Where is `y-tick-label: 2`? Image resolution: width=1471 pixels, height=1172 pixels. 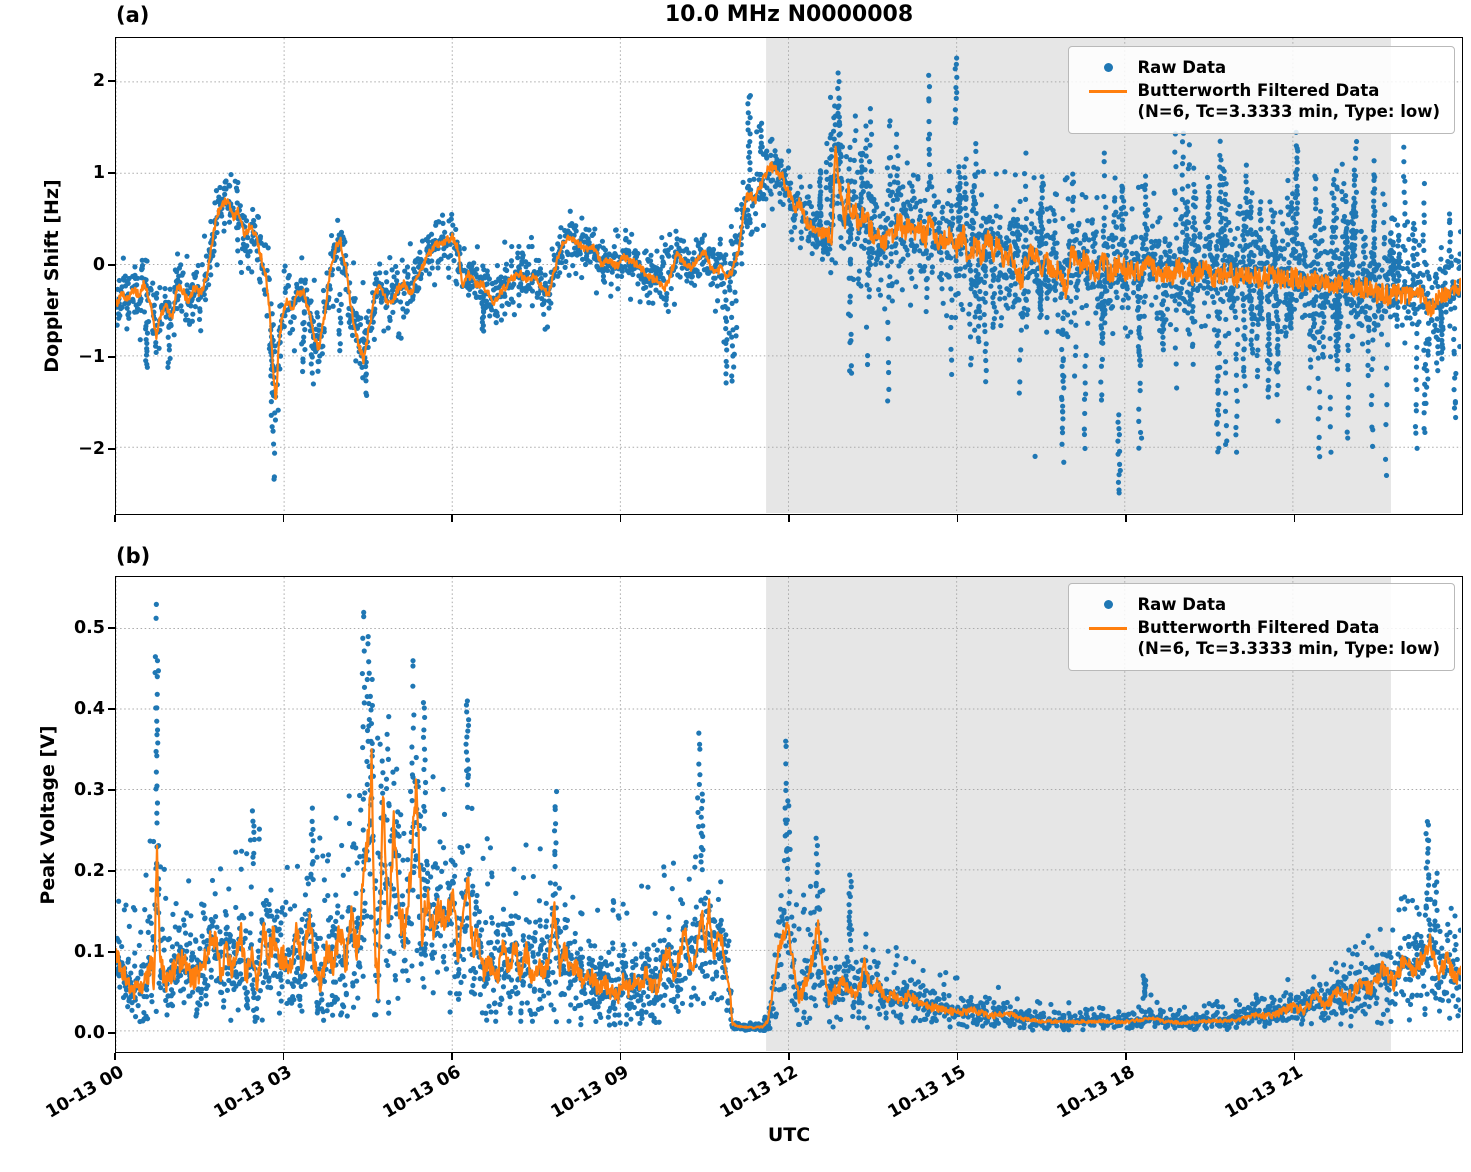
y-tick-label: 2 is located at coordinates (98, 81).